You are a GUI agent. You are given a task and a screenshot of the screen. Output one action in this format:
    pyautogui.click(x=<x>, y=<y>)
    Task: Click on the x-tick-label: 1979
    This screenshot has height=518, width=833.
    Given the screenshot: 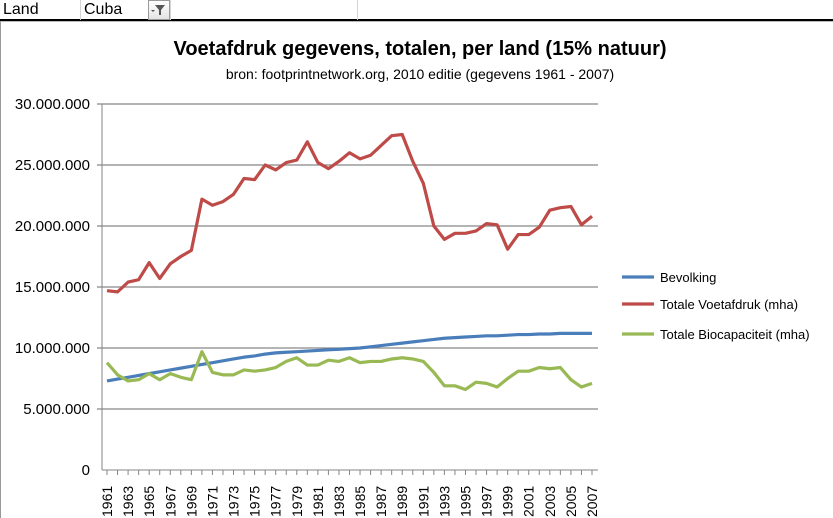 What is the action you would take?
    pyautogui.click(x=297, y=501)
    